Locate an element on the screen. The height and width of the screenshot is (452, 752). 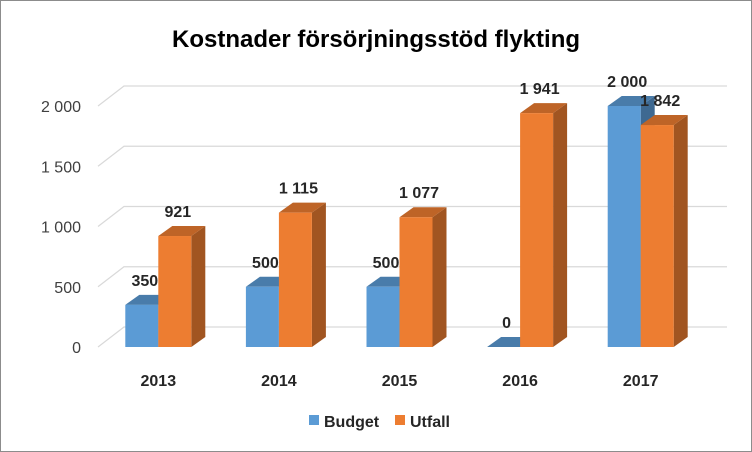
y-axis-ticks: 0 500 1 000 1 500 2 000 is located at coordinates (61, 228).